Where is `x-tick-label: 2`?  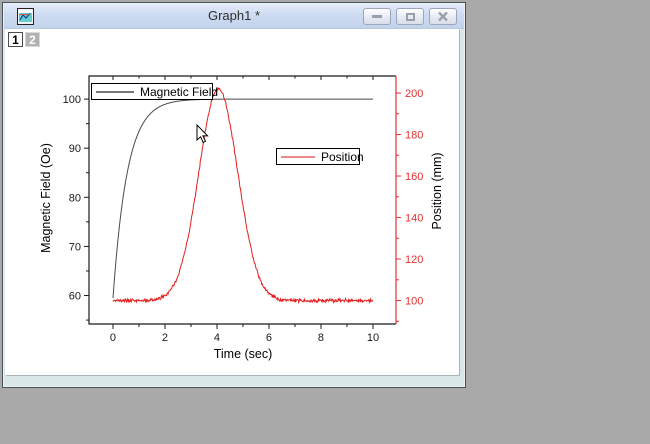
x-tick-label: 2 is located at coordinates (165, 338).